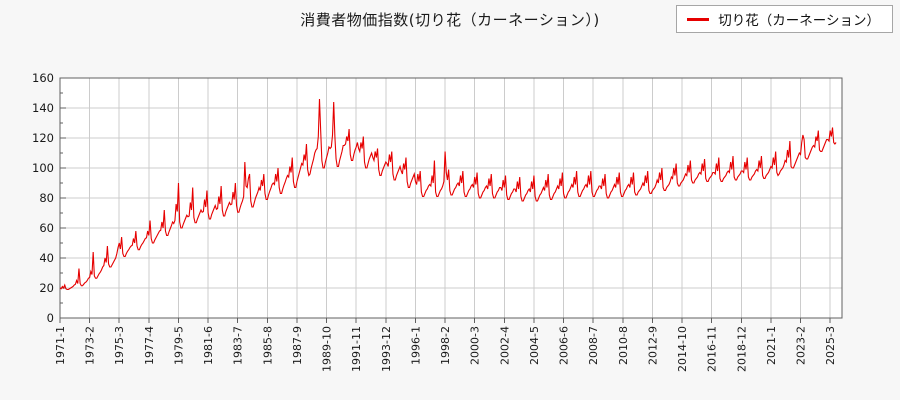 Image resolution: width=900 pixels, height=400 pixels. I want to click on x-tick-label: 2014-10, so click(682, 349).